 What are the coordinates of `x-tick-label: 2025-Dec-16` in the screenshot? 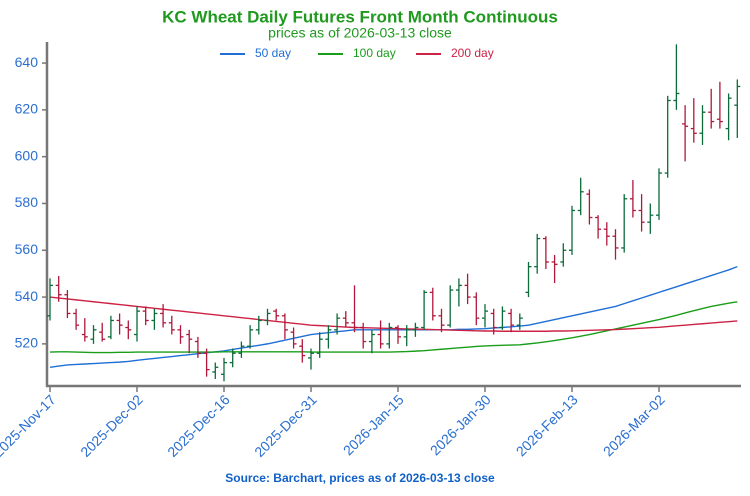 It's located at (198, 425).